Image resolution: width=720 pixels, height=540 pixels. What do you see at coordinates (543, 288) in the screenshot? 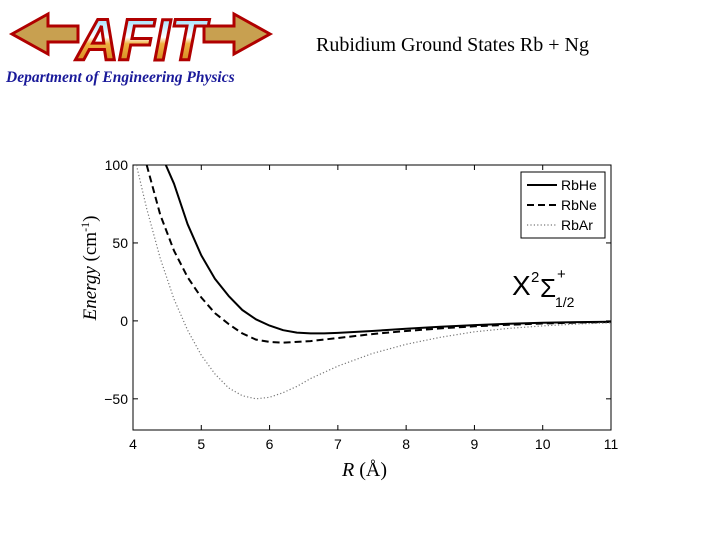
I see `state-annotation: X 2 Σ + 1/2` at bounding box center [543, 288].